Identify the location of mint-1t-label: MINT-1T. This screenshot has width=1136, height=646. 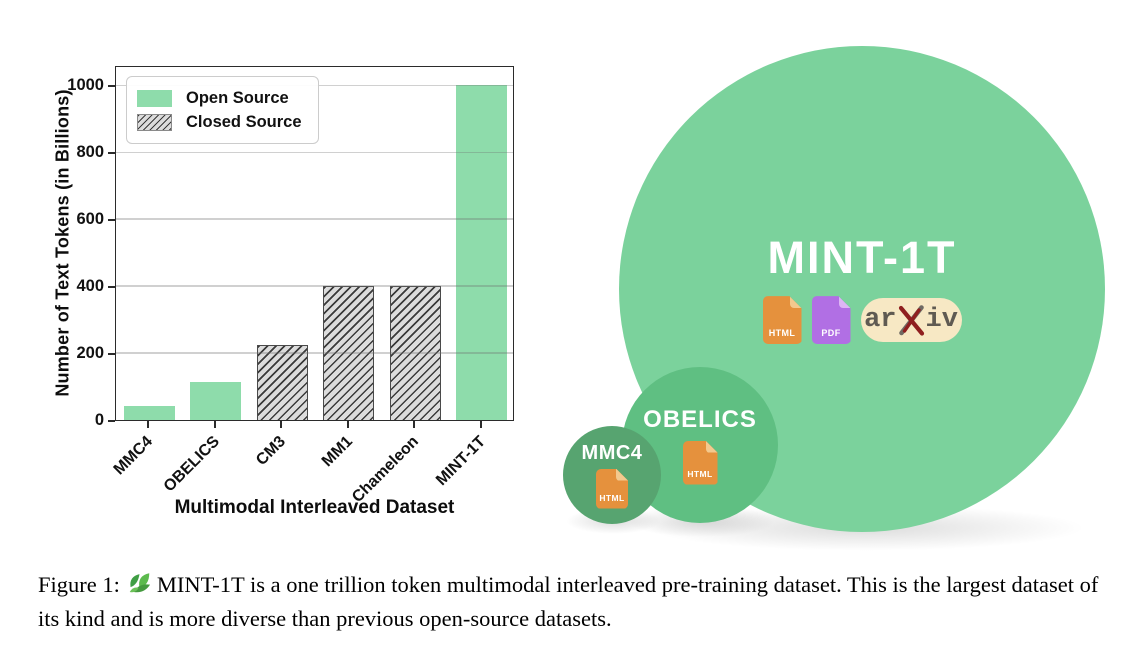
(862, 257).